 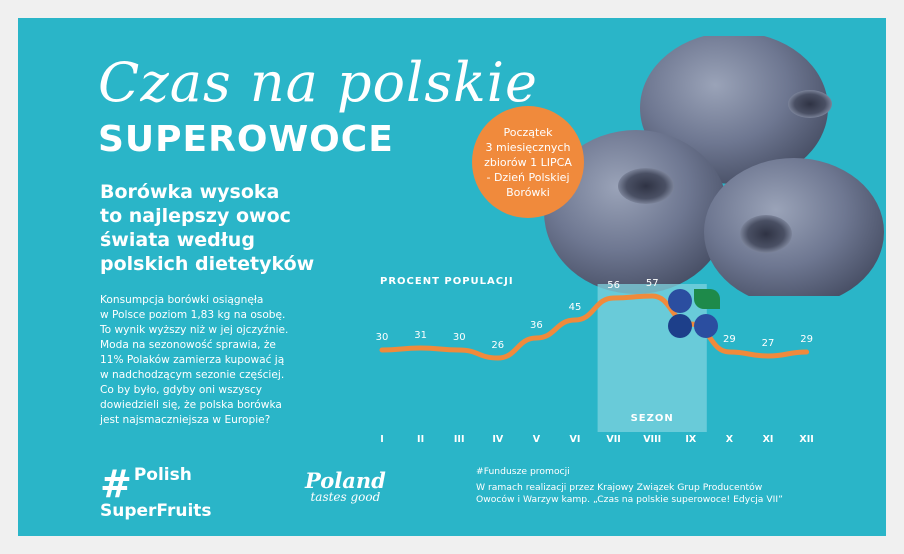 I want to click on leaf-icon, so click(x=707, y=299).